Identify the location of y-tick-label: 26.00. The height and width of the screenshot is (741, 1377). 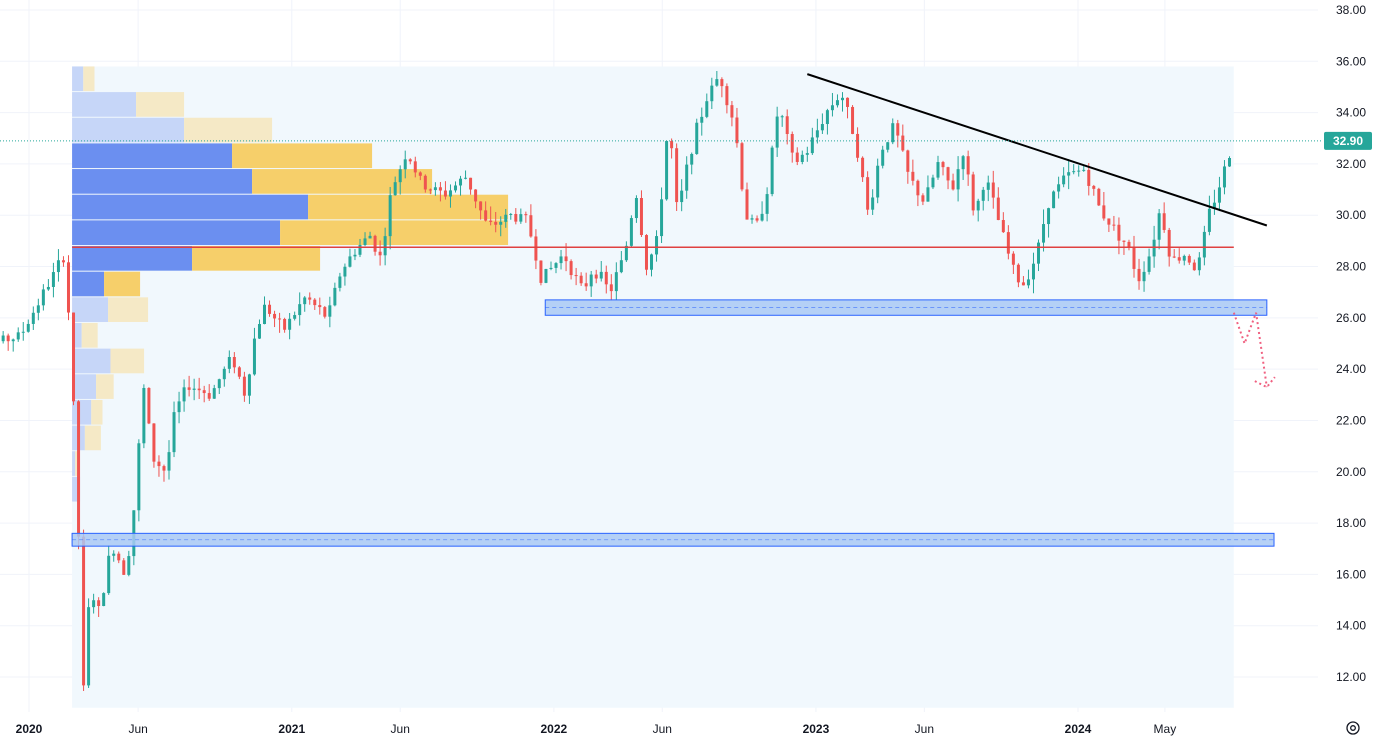
(1351, 318).